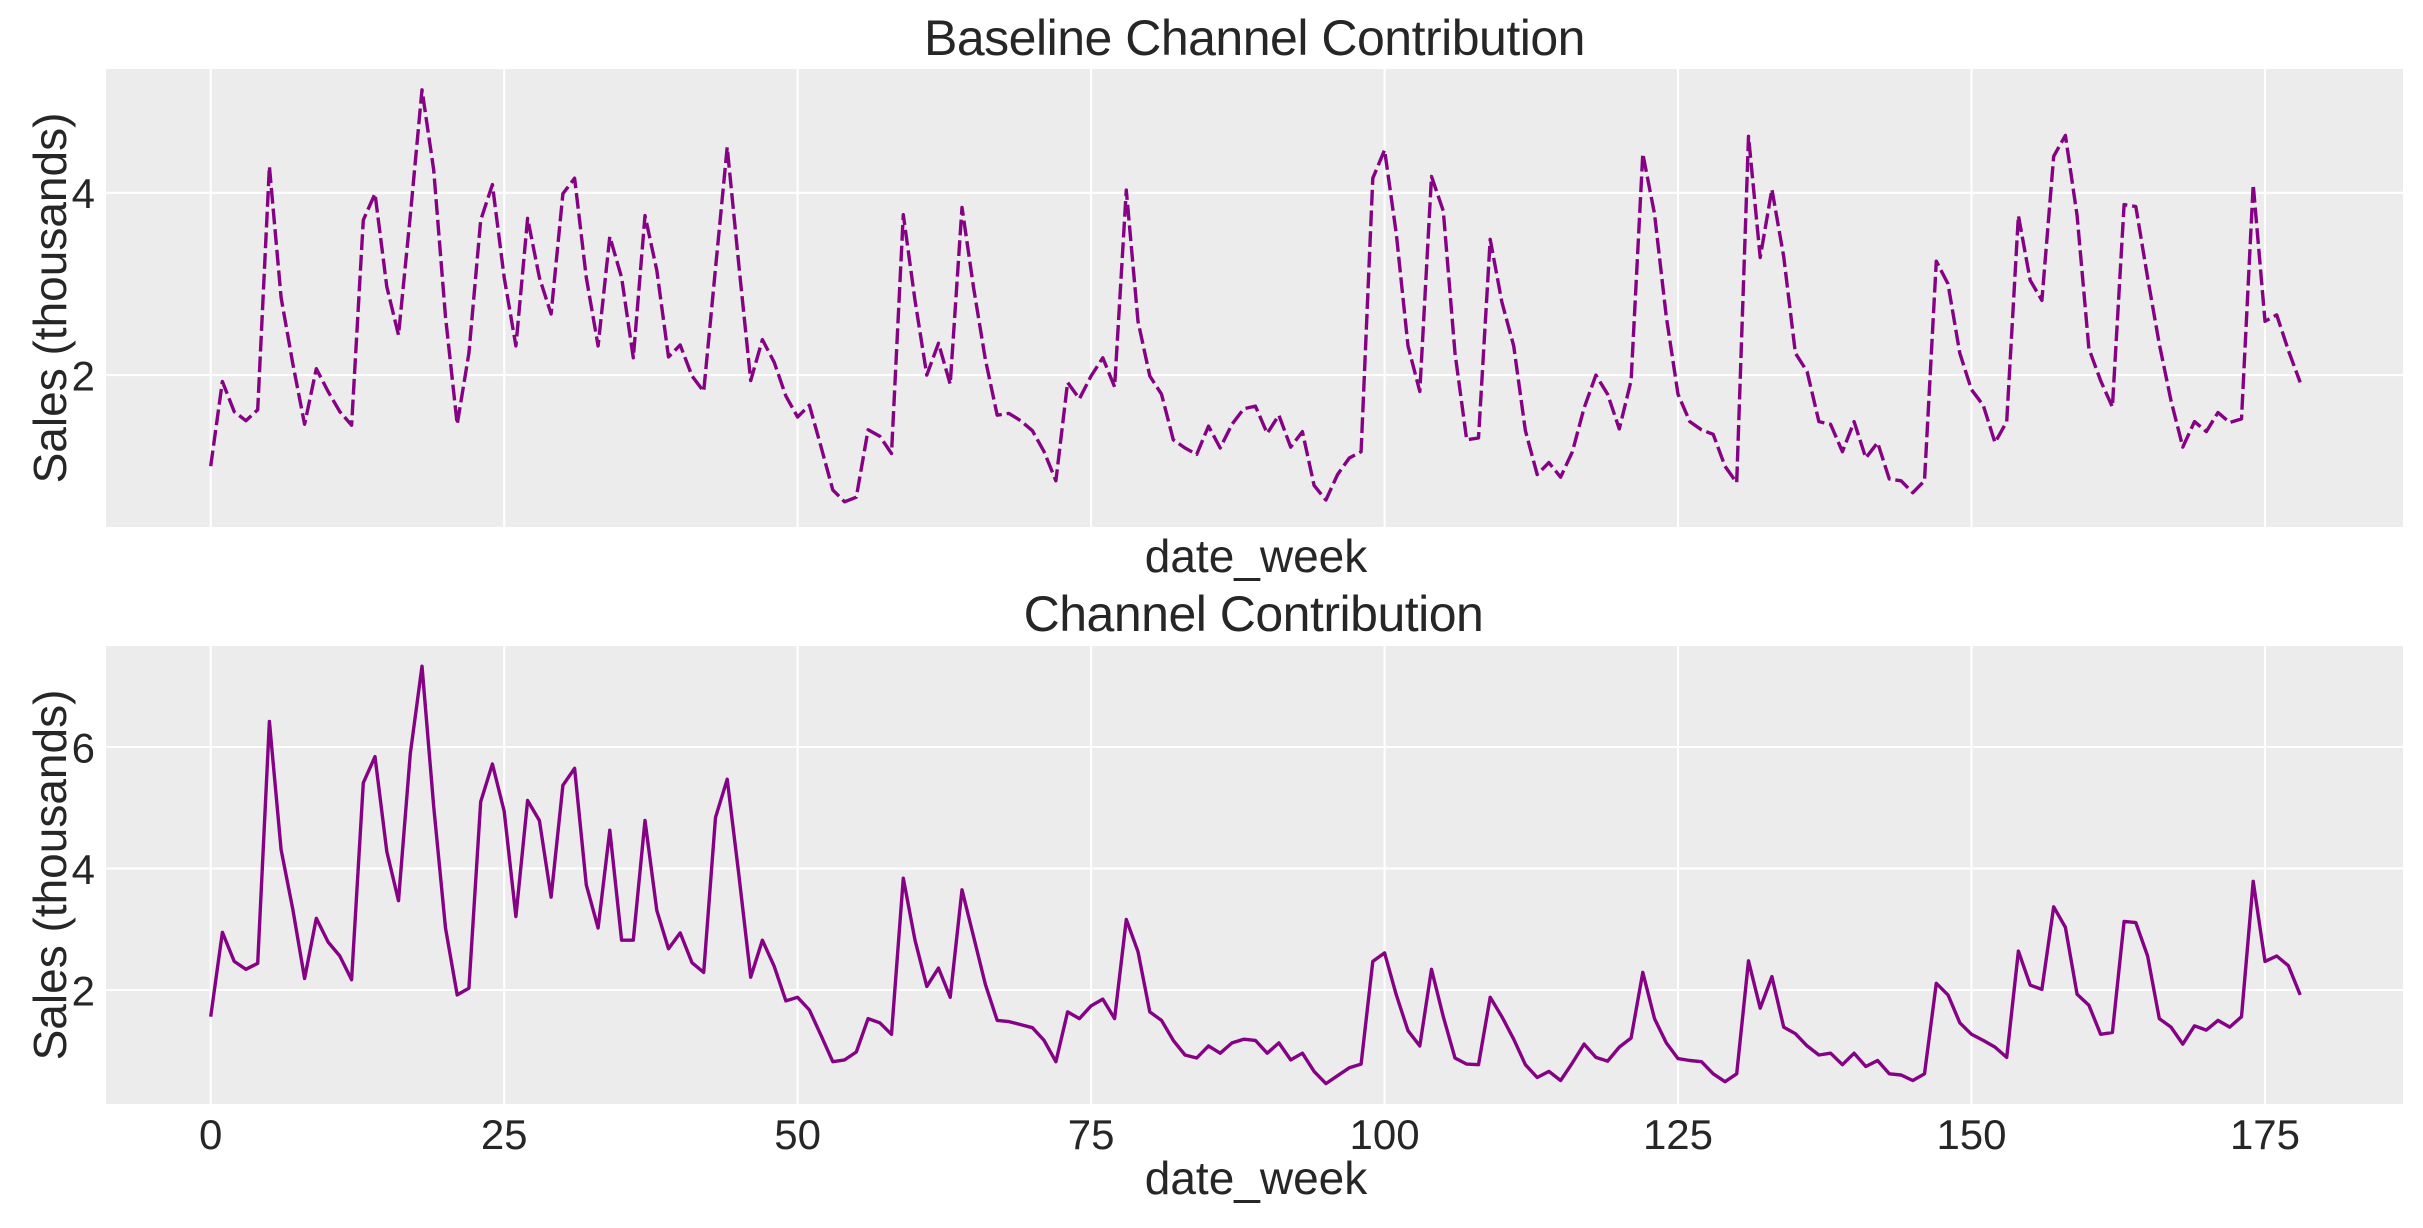  Describe the element at coordinates (83, 747) in the screenshot. I see `svg-text: 6` at that location.